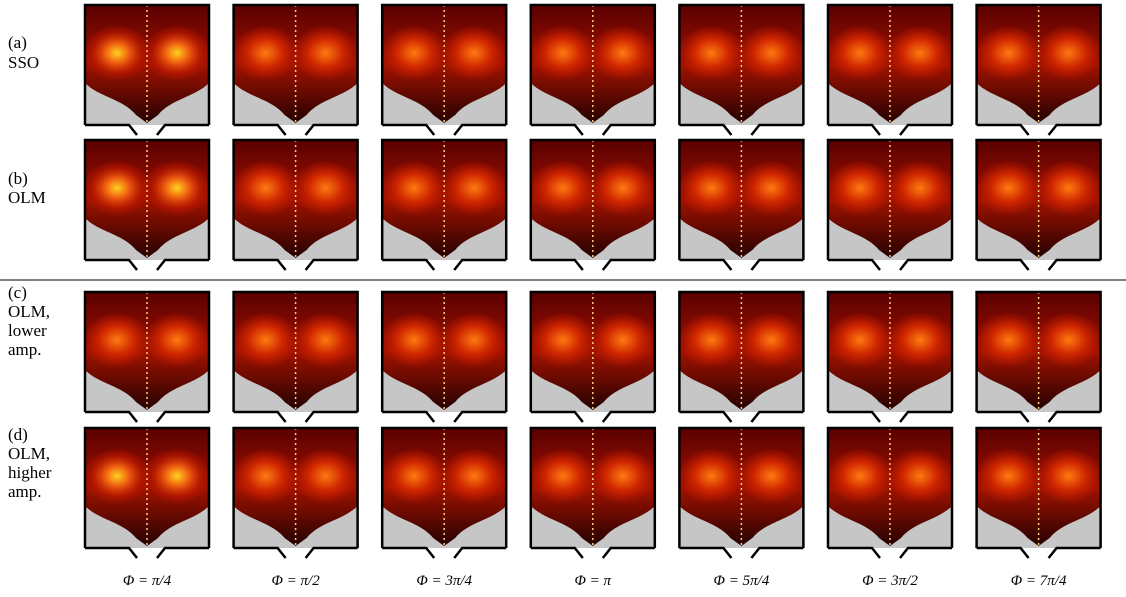  Describe the element at coordinates (27, 197) in the screenshot. I see `row-label: OLM` at that location.